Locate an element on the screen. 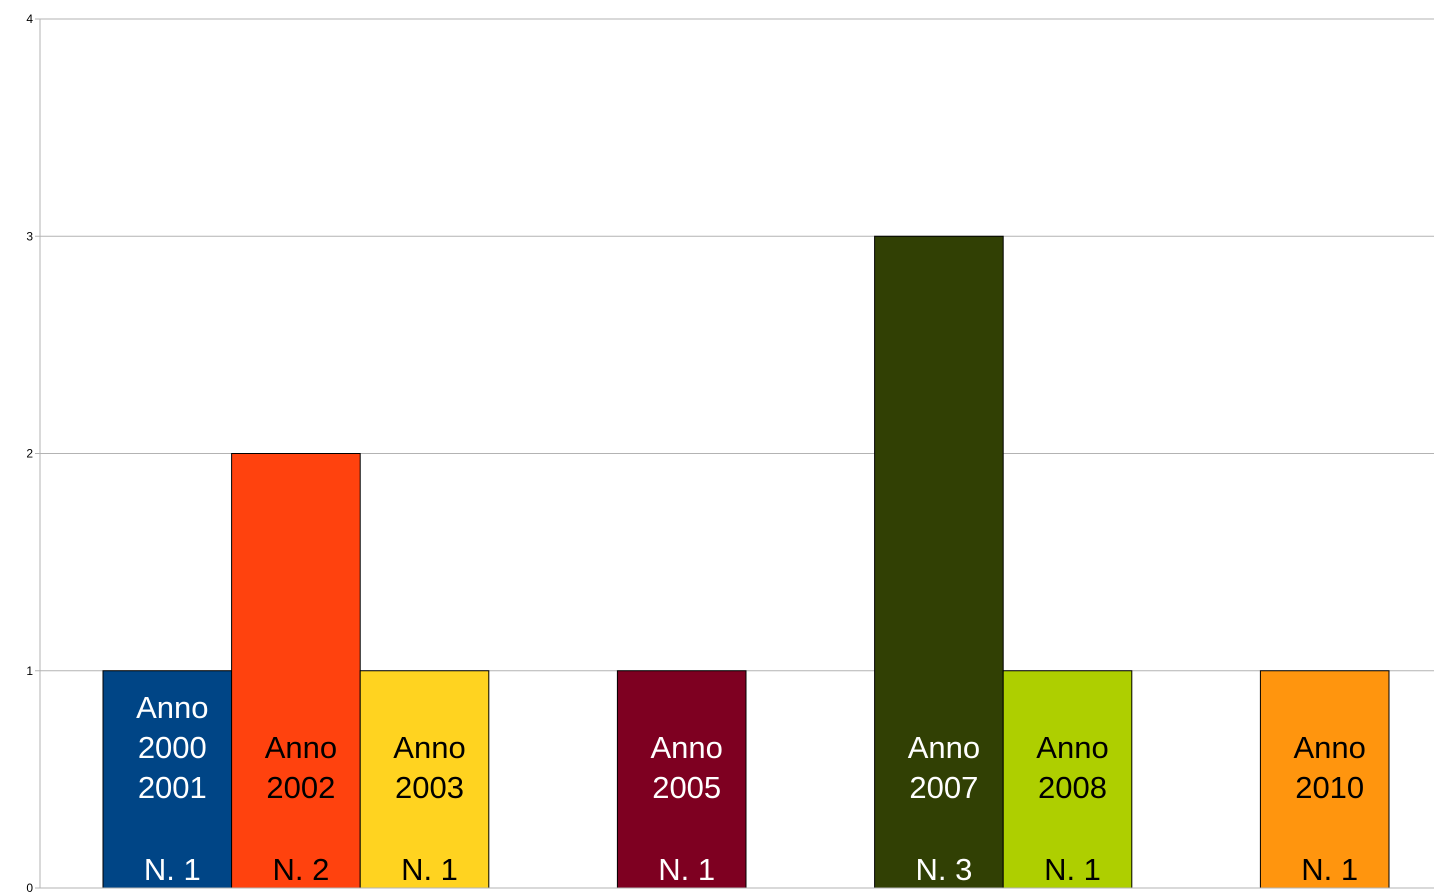  bar-category-label: 2008 is located at coordinates (1072, 787).